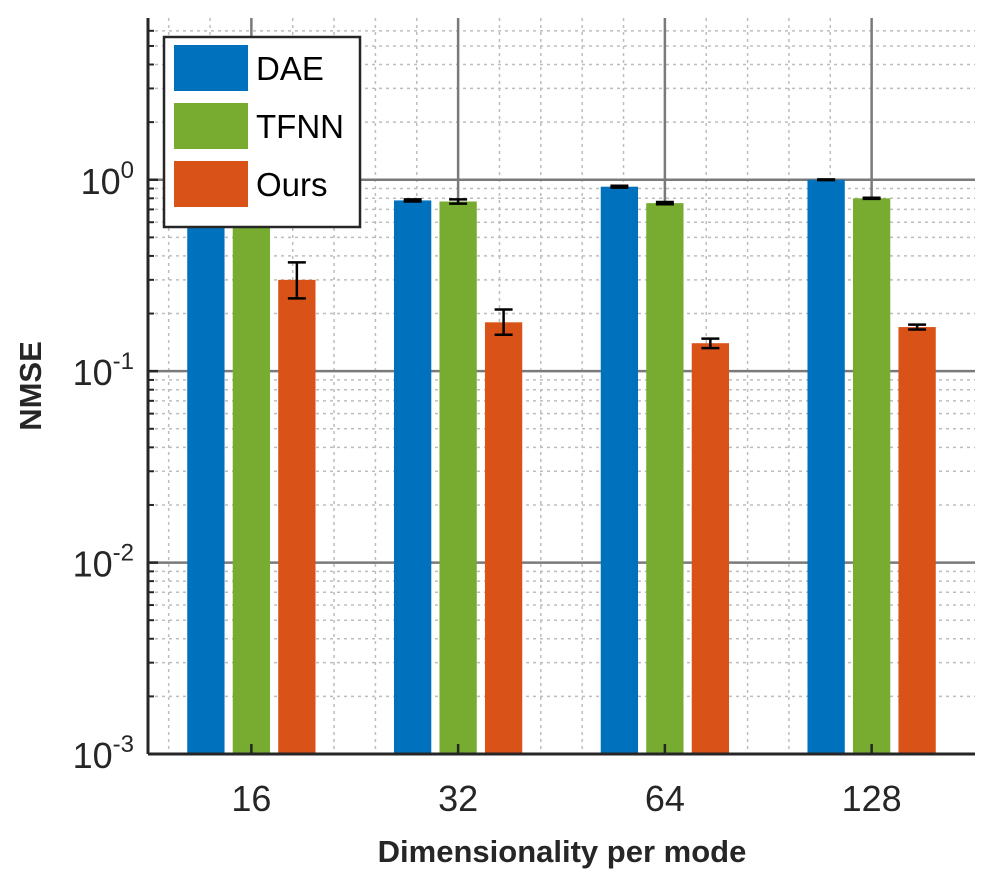 The height and width of the screenshot is (873, 997). I want to click on legend: DAE TFNN Ours, so click(262, 132).